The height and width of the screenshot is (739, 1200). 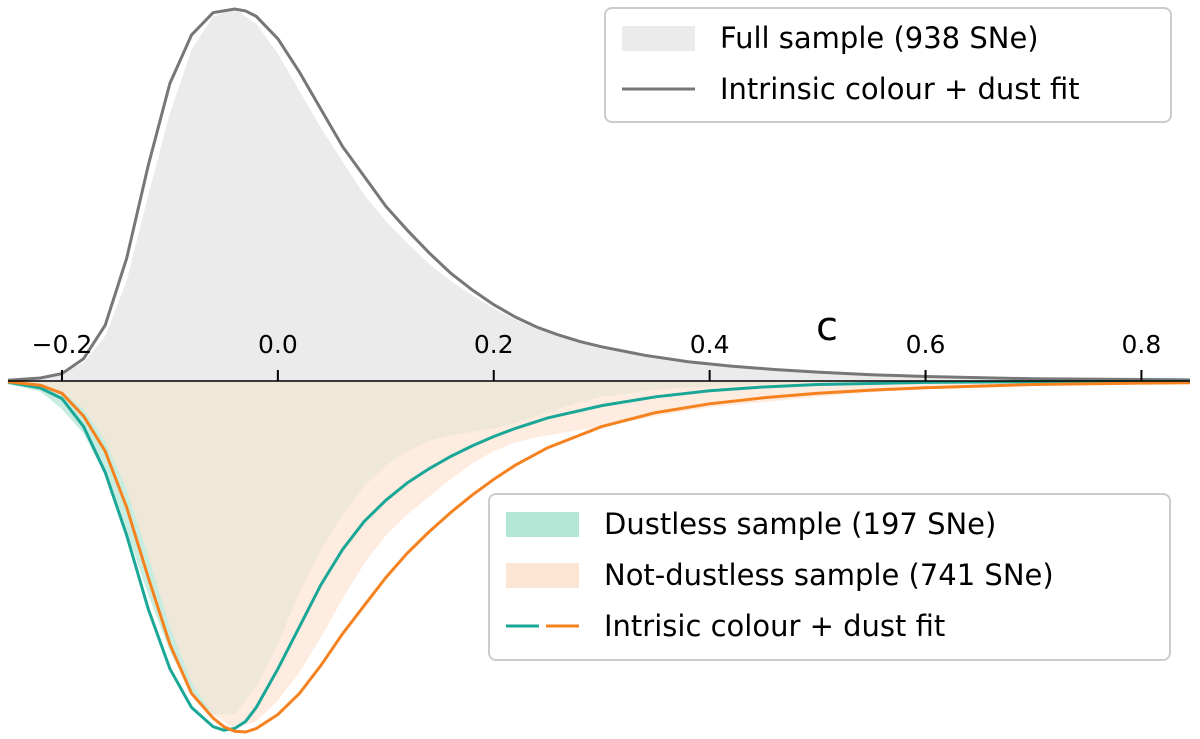 I want to click on legend-label: Dustless sample (197 SNe), so click(x=800, y=524).